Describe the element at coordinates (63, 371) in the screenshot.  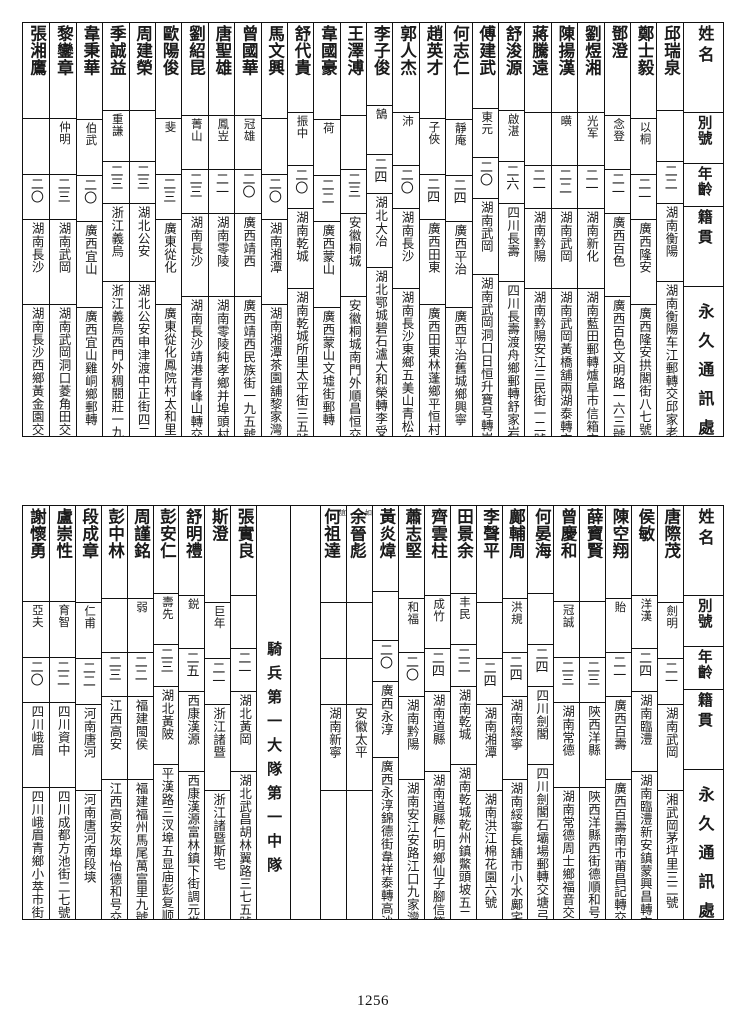
I see `entry-address-text: 湖南武岡洞口菱角田交` at that location.